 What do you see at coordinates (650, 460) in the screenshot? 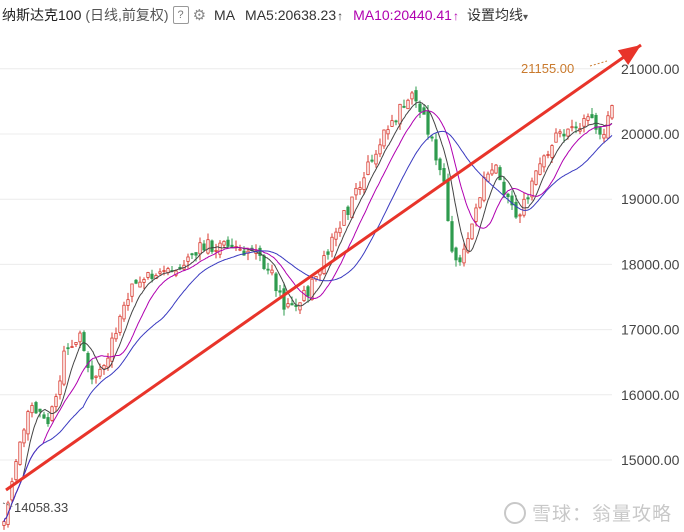
I see `y-tick-label: 15000.00` at bounding box center [650, 460].